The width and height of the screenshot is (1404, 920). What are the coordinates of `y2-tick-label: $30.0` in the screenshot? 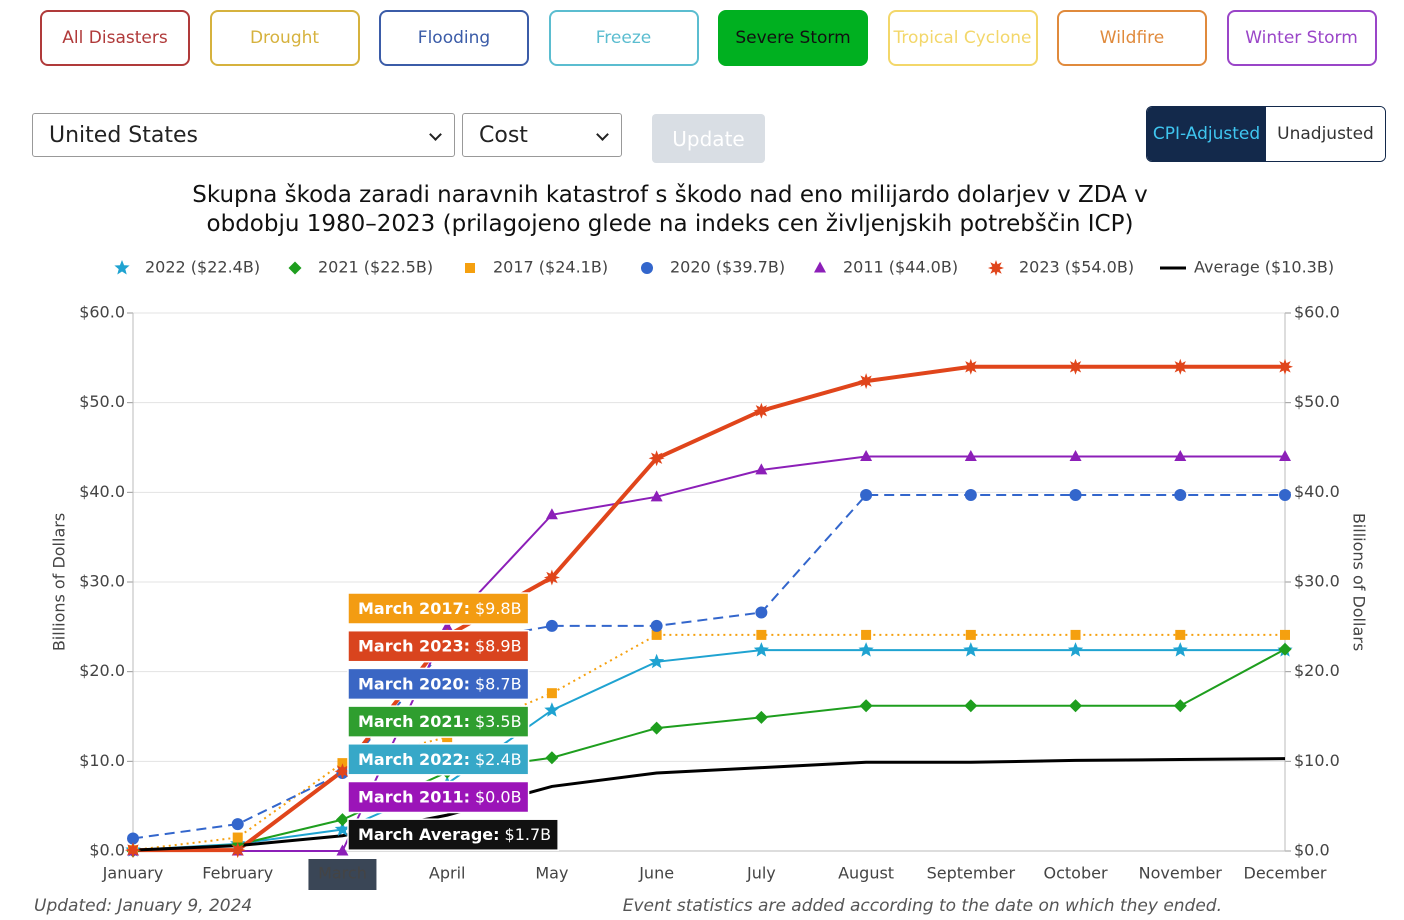 It's located at (1317, 581).